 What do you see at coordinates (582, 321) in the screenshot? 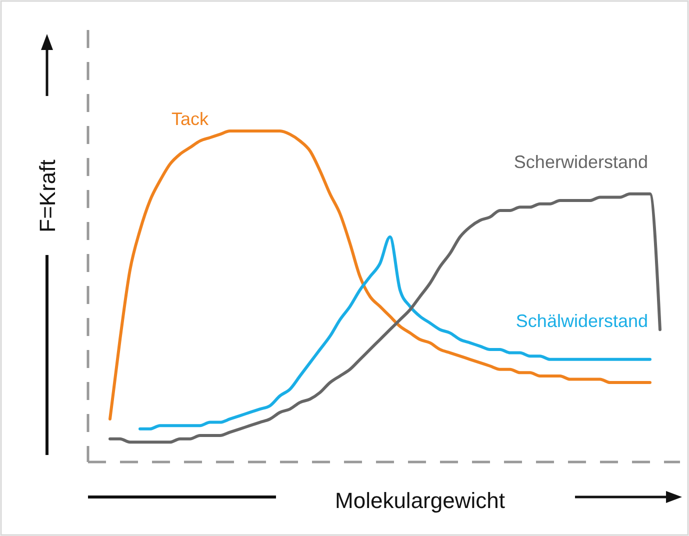
I see `series-label: Schälwiderstand` at bounding box center [582, 321].